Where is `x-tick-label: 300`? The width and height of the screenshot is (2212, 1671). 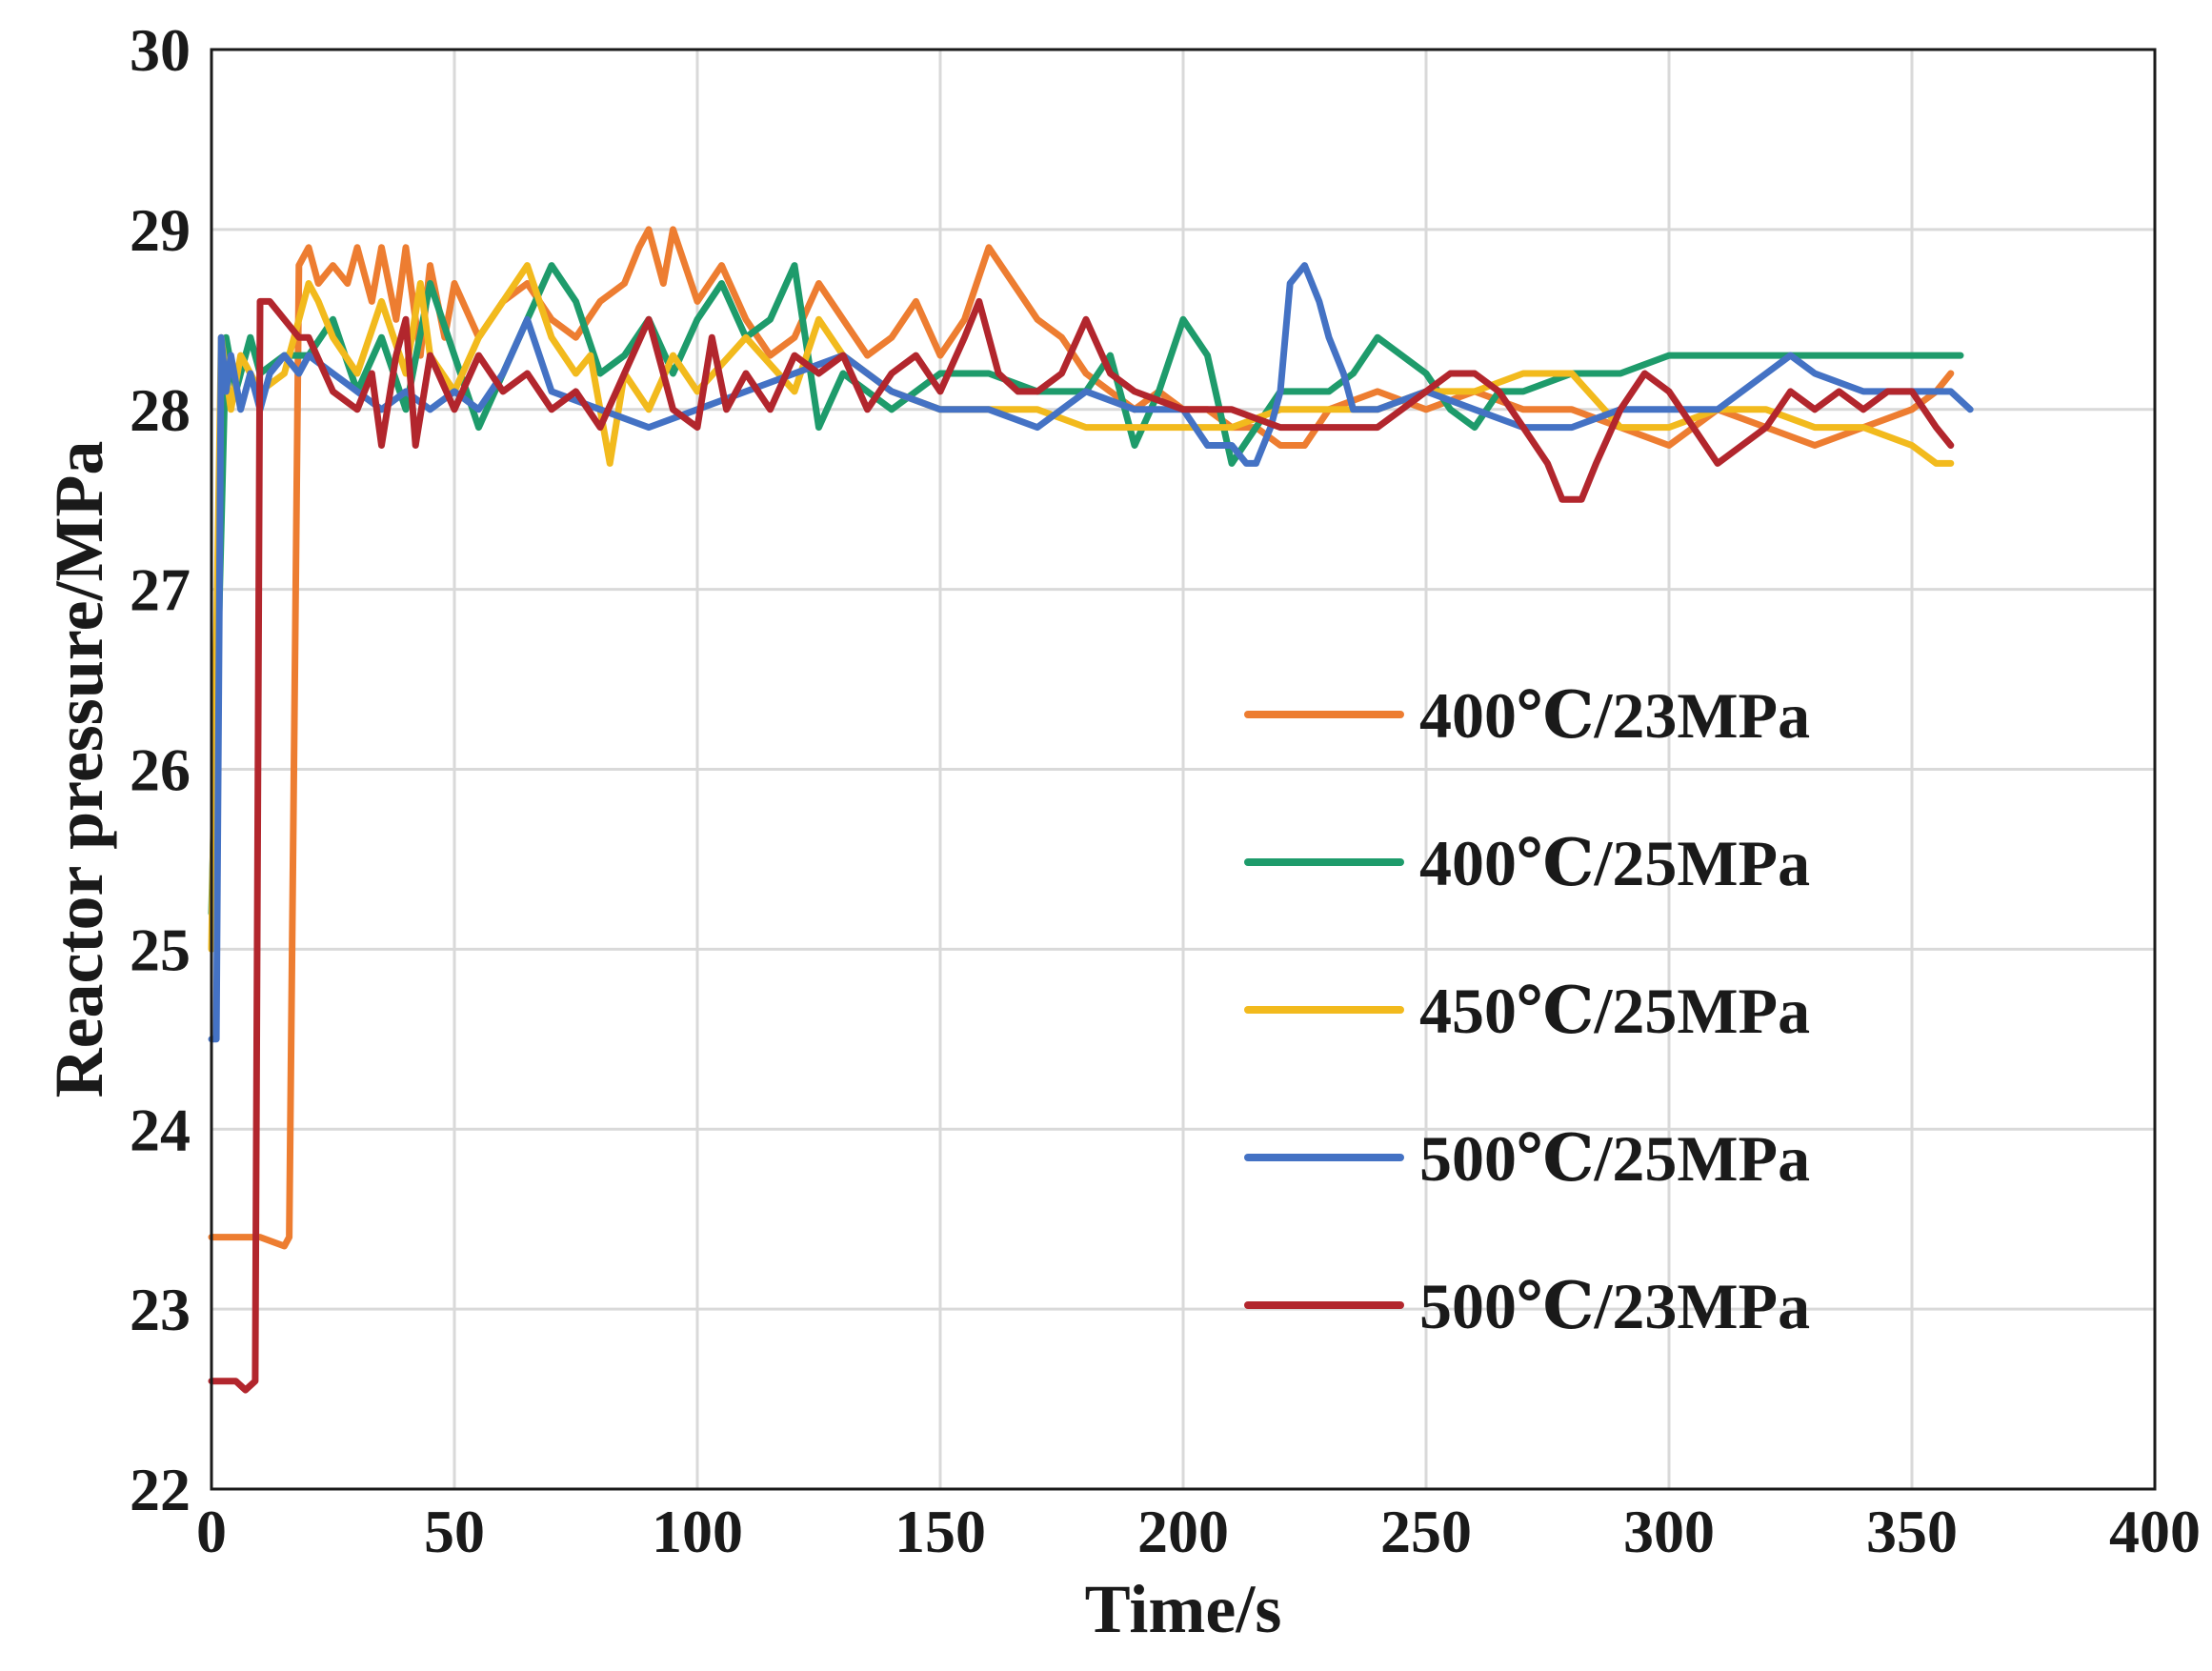 x-tick-label: 300 is located at coordinates (1669, 1531).